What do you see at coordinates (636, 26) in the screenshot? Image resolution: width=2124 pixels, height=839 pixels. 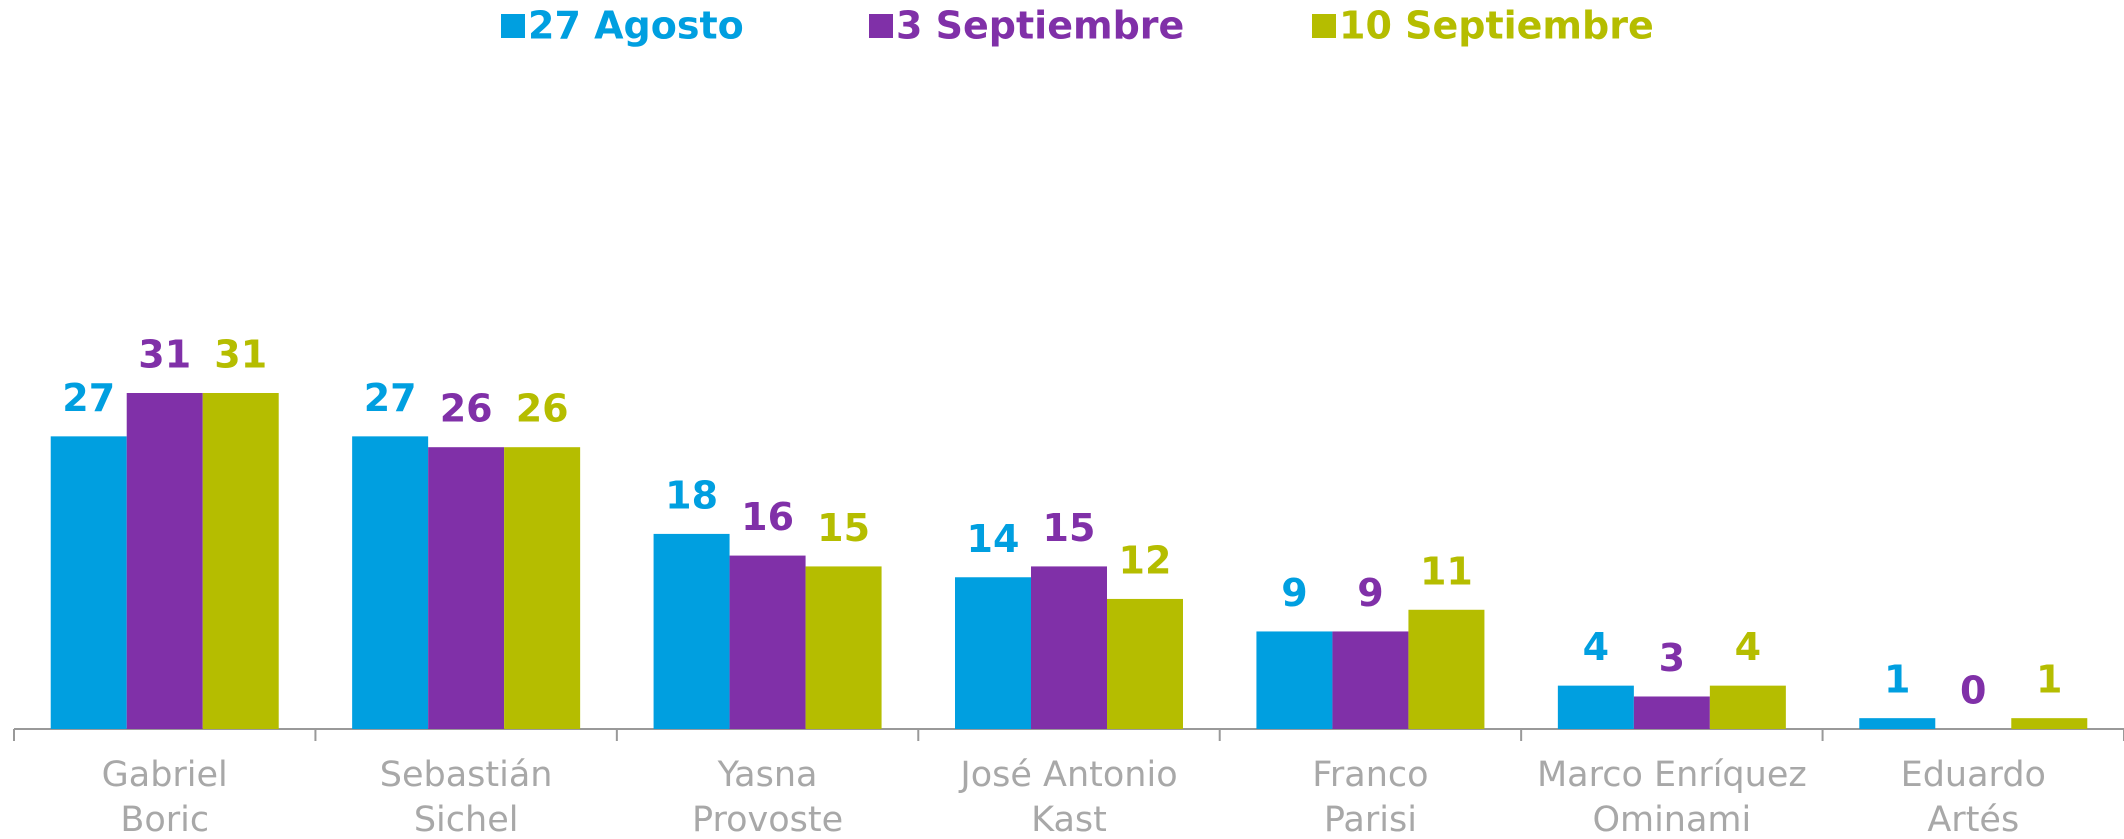 I see `legend-label: 27 Agosto` at bounding box center [636, 26].